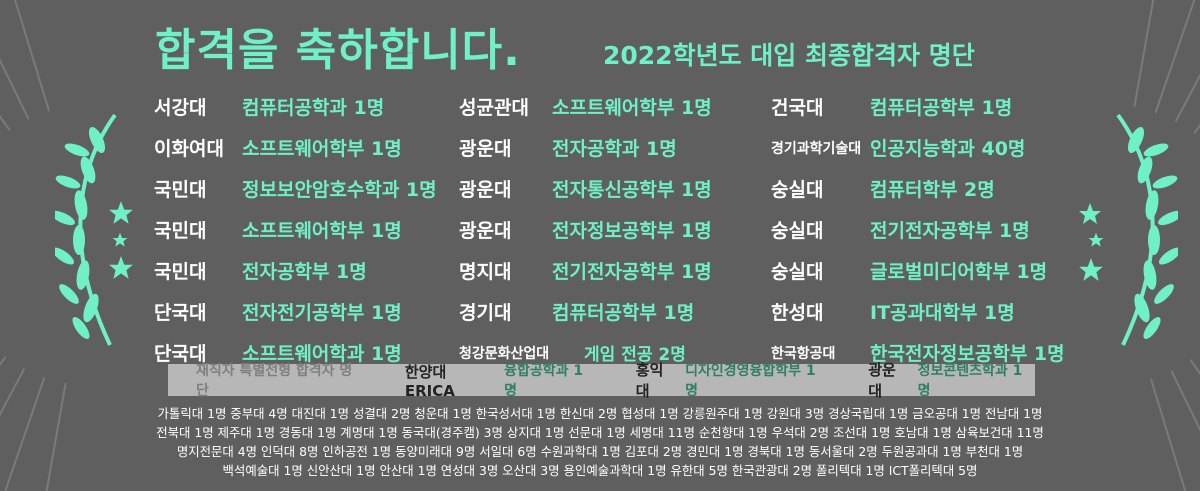 The width and height of the screenshot is (1200, 491). Describe the element at coordinates (632, 231) in the screenshot. I see `department-count: 전자정보공학부 1명` at that location.